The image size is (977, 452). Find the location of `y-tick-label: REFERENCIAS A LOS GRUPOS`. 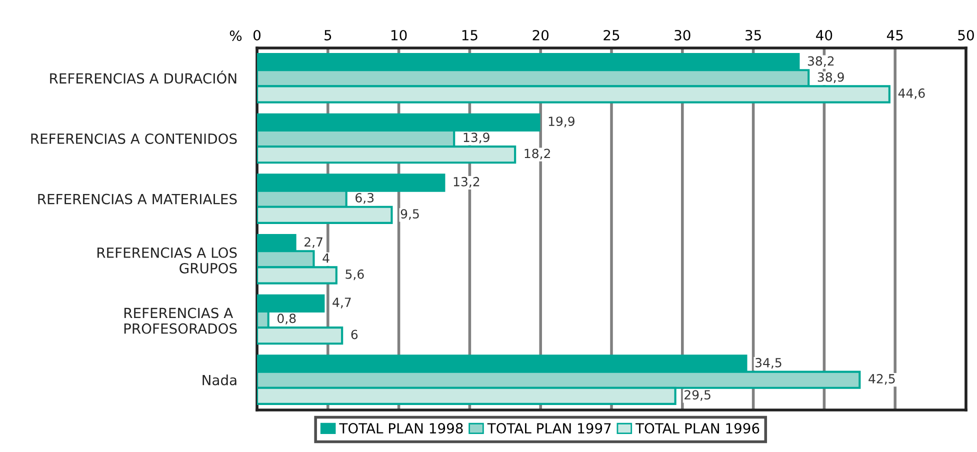

y-tick-label: REFERENCIAS A LOS GRUPOS is located at coordinates (167, 260).